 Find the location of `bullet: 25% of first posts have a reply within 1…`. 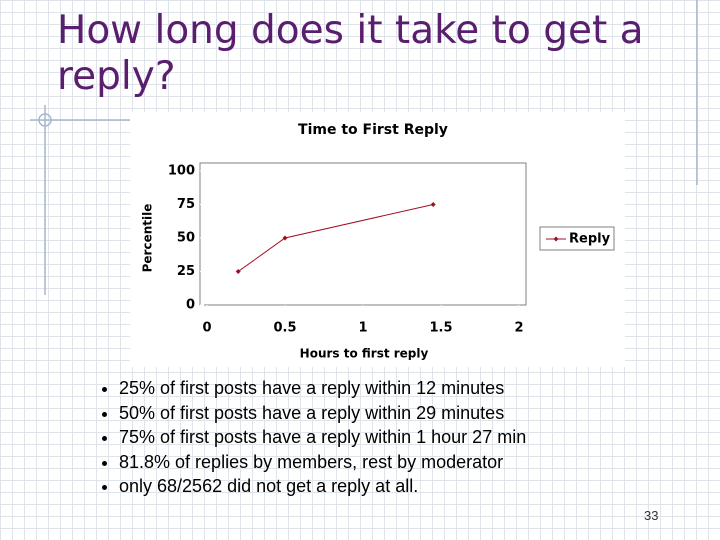

bullet: 25% of first posts have a reply within 1… is located at coordinates (322, 388).